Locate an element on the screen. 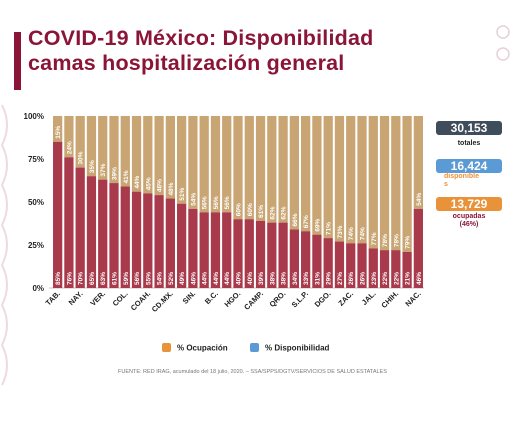  available-data-label: 66% is located at coordinates (295, 219).